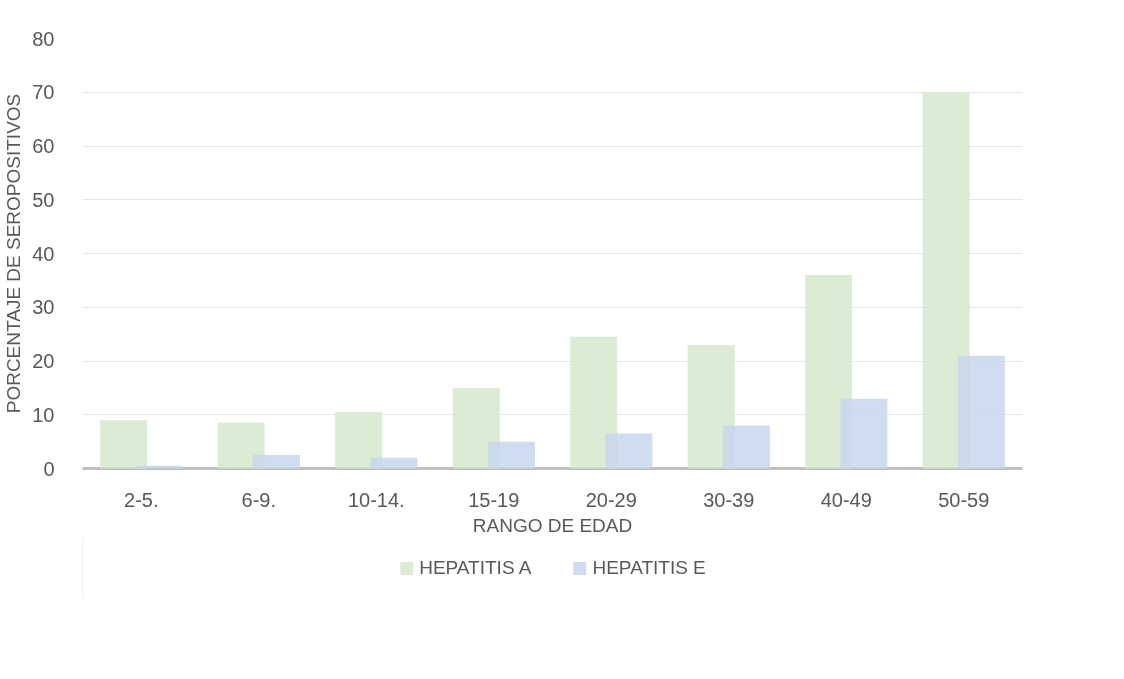 Image resolution: width=1124 pixels, height=679 pixels. What do you see at coordinates (258, 499) in the screenshot?
I see `x-tick-label: 6-9.` at bounding box center [258, 499].